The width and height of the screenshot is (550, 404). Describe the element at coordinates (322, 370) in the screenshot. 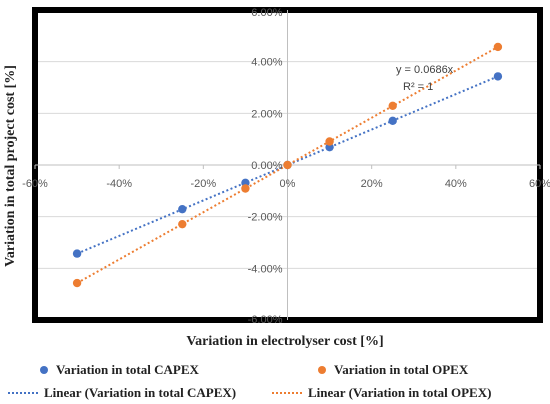

I see `legend-marker-opex` at that location.